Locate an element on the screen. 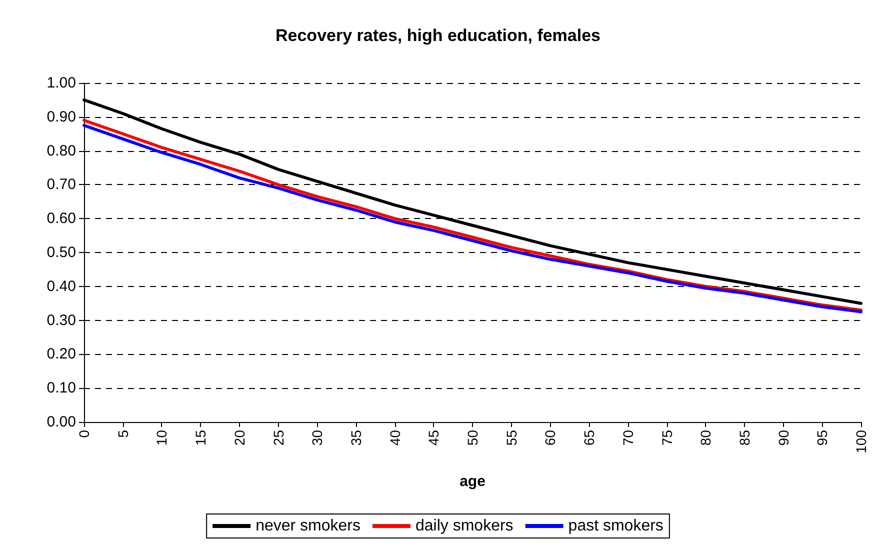 Image resolution: width=876 pixels, height=548 pixels. x-tick-label: 10 is located at coordinates (162, 438).